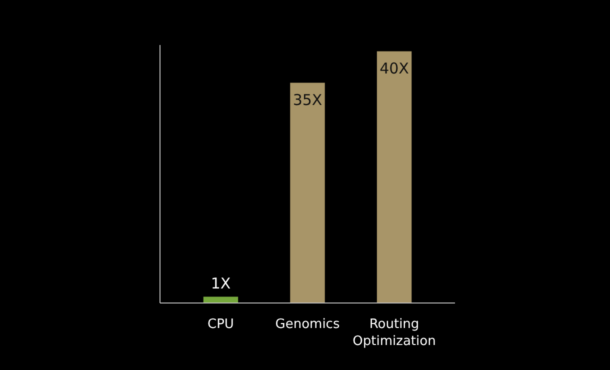 The height and width of the screenshot is (370, 610). Describe the element at coordinates (221, 324) in the screenshot. I see `x-tick-label: CPU` at that location.